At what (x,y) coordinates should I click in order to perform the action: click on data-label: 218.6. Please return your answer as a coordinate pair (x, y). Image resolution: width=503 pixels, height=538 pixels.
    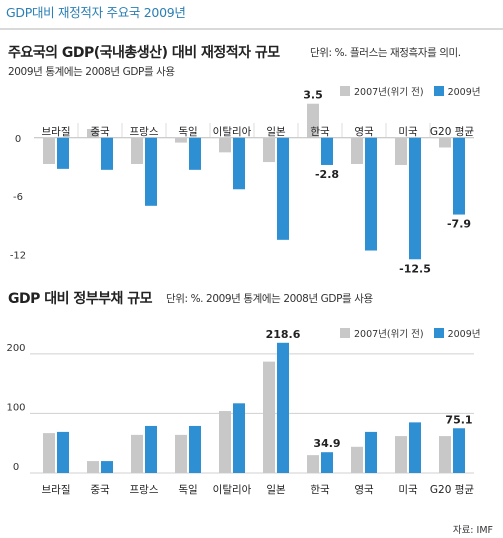
    Looking at the image, I should click on (283, 334).